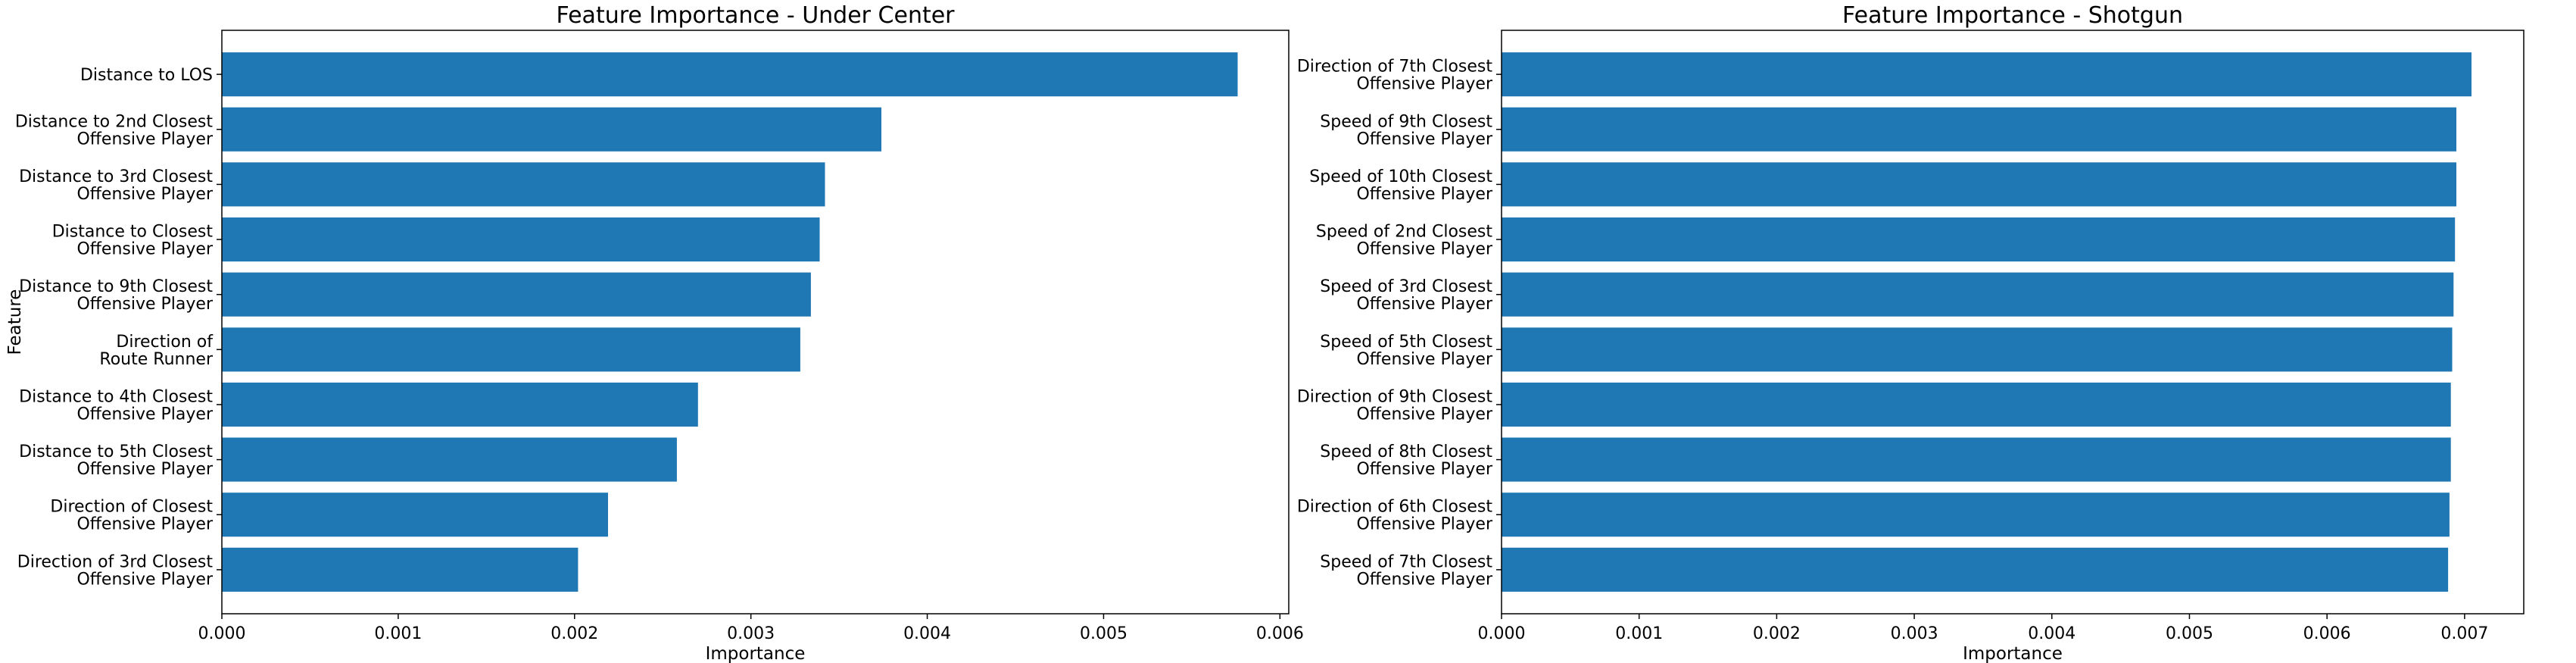 The width and height of the screenshot is (2576, 663). I want to click on y-tick-label: Direction of 6th Closest Offensive Player, so click(1395, 516).